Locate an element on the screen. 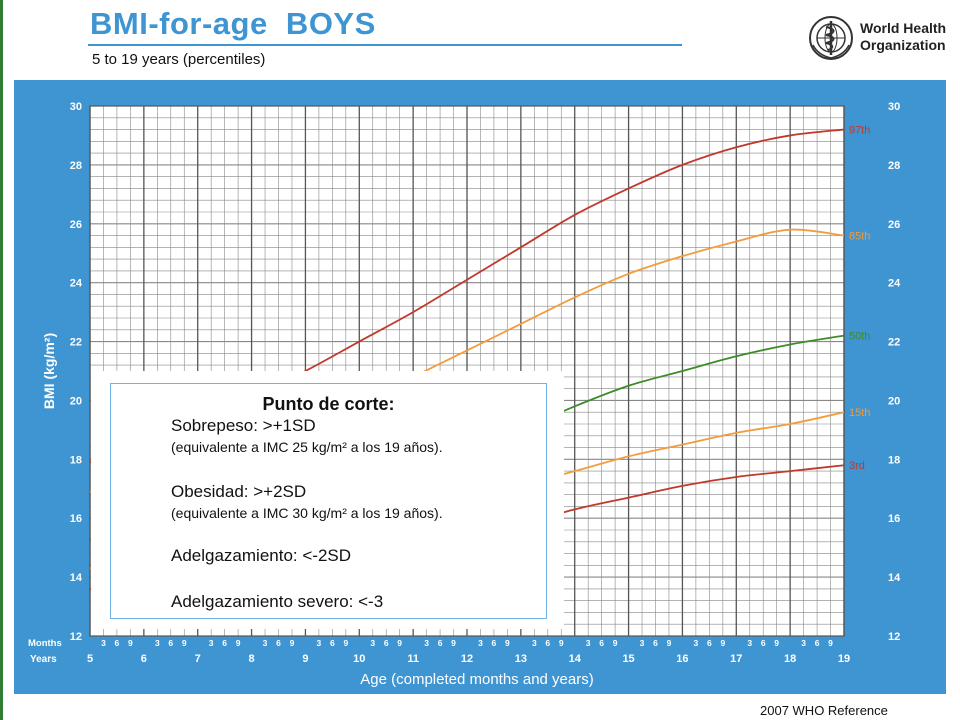 This screenshot has height=720, width=960. y-tick-label-left: 12 is located at coordinates (76, 637).